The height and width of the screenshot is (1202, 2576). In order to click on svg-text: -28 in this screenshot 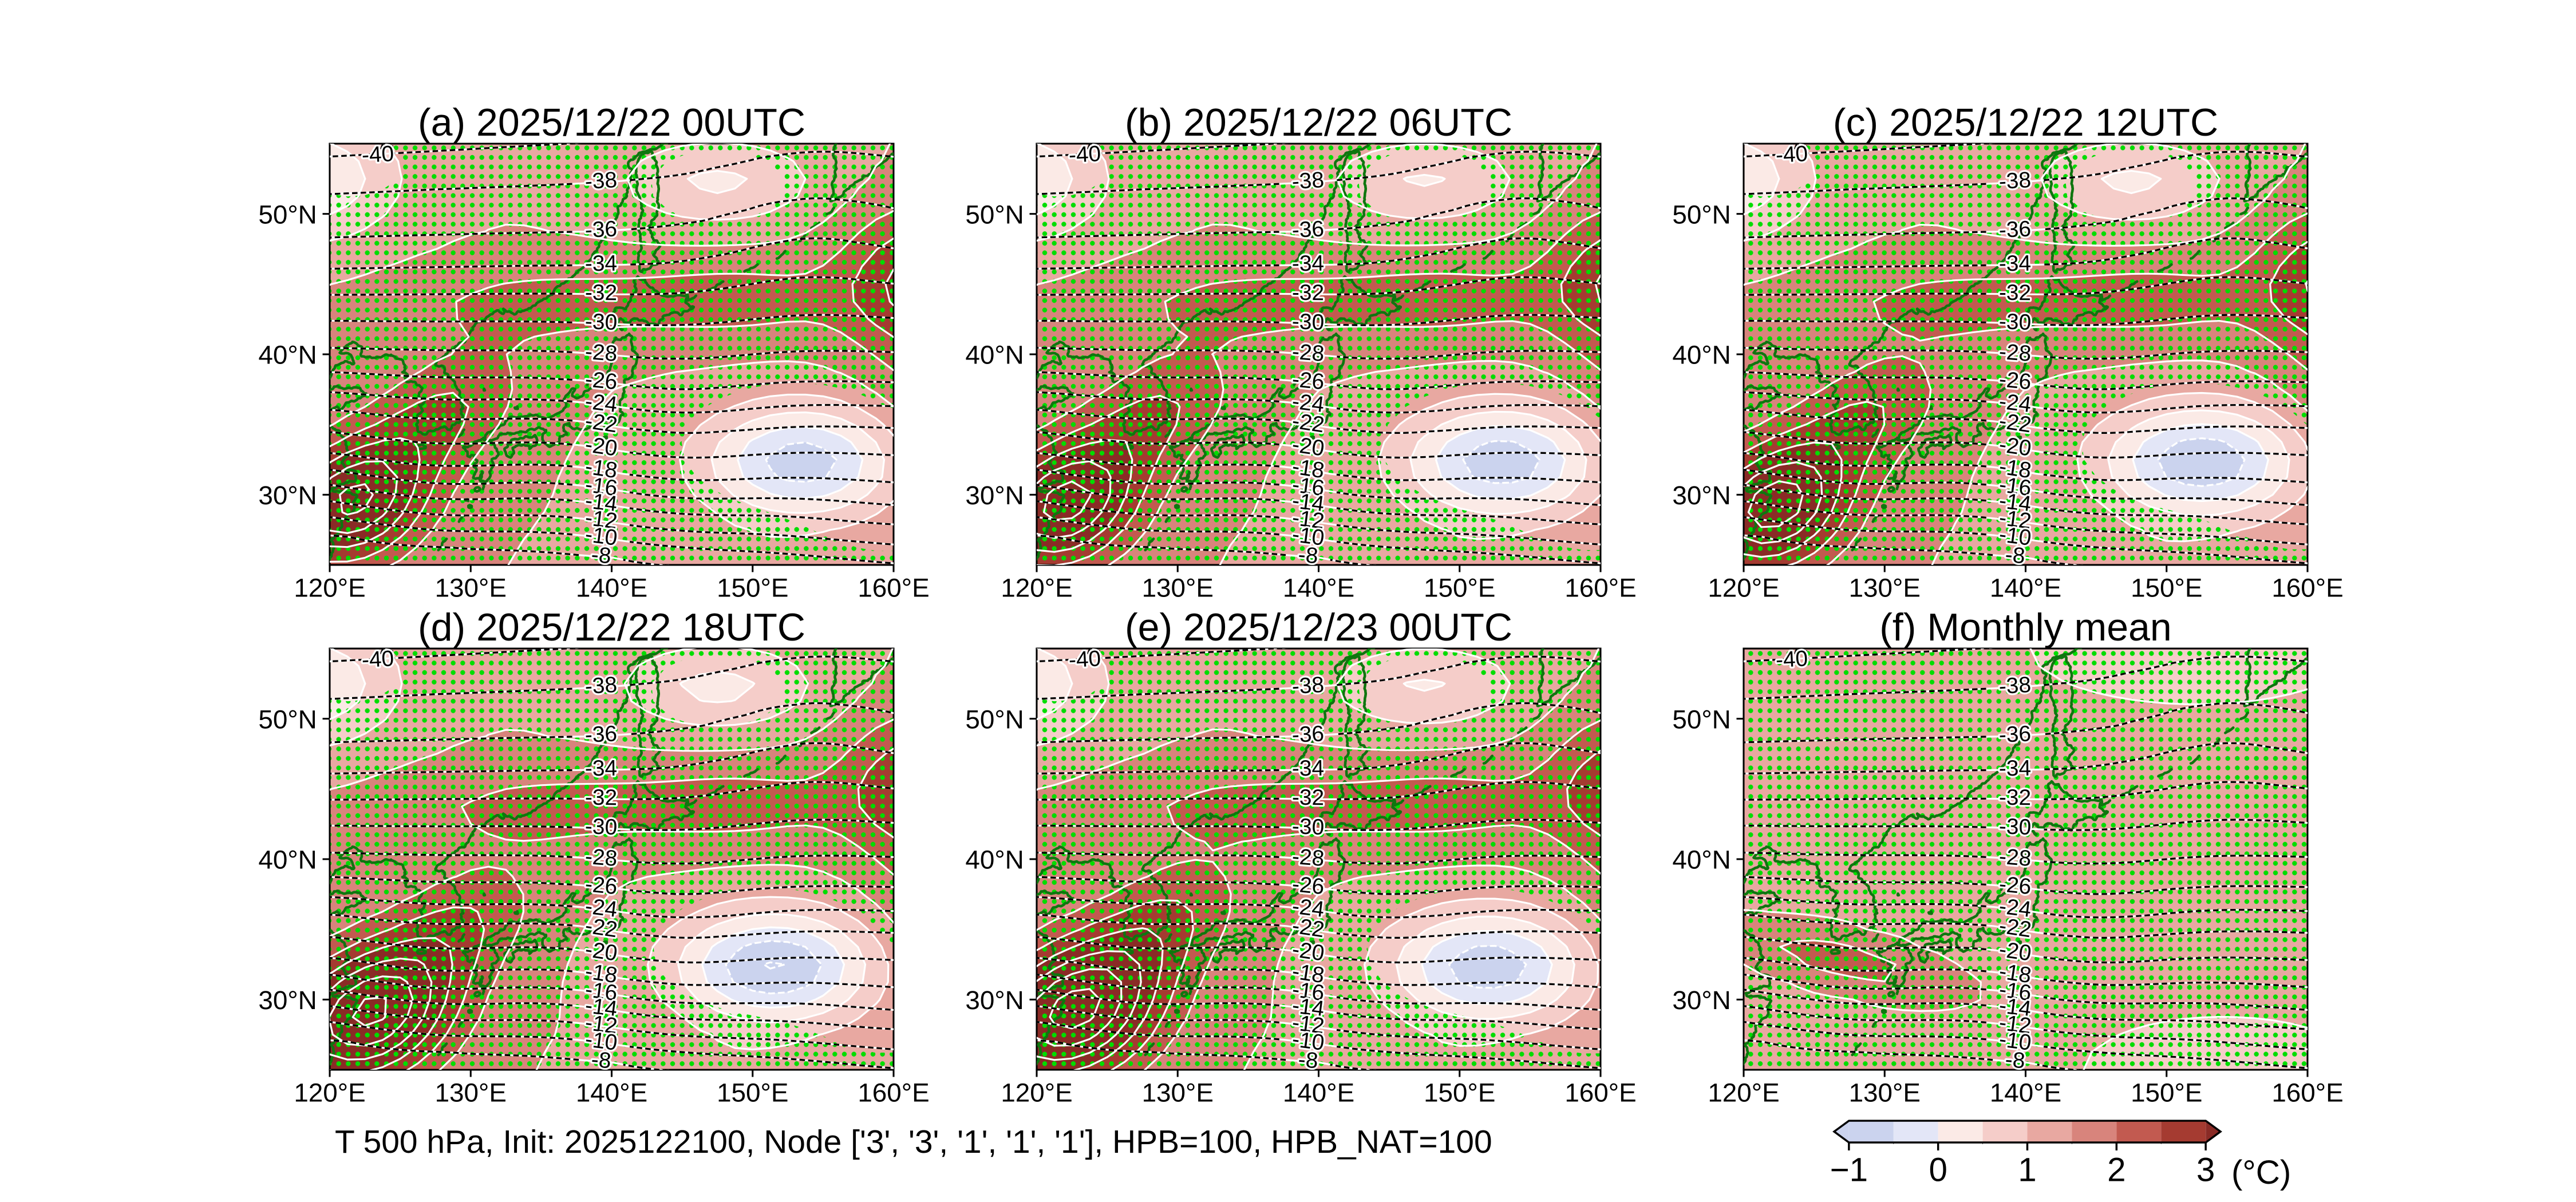, I will do `click(601, 353)`.